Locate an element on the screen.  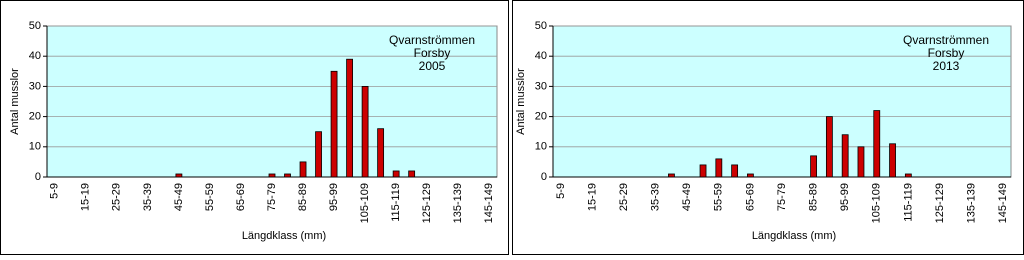
annotation: 2005 is located at coordinates (432, 66).